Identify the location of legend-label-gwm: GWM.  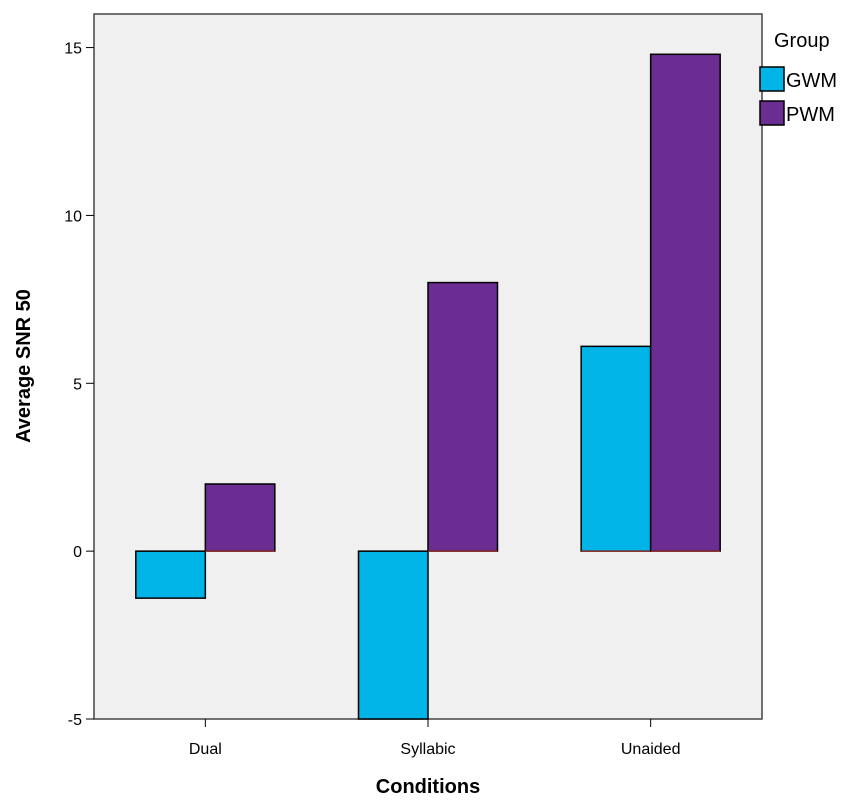
(811, 81).